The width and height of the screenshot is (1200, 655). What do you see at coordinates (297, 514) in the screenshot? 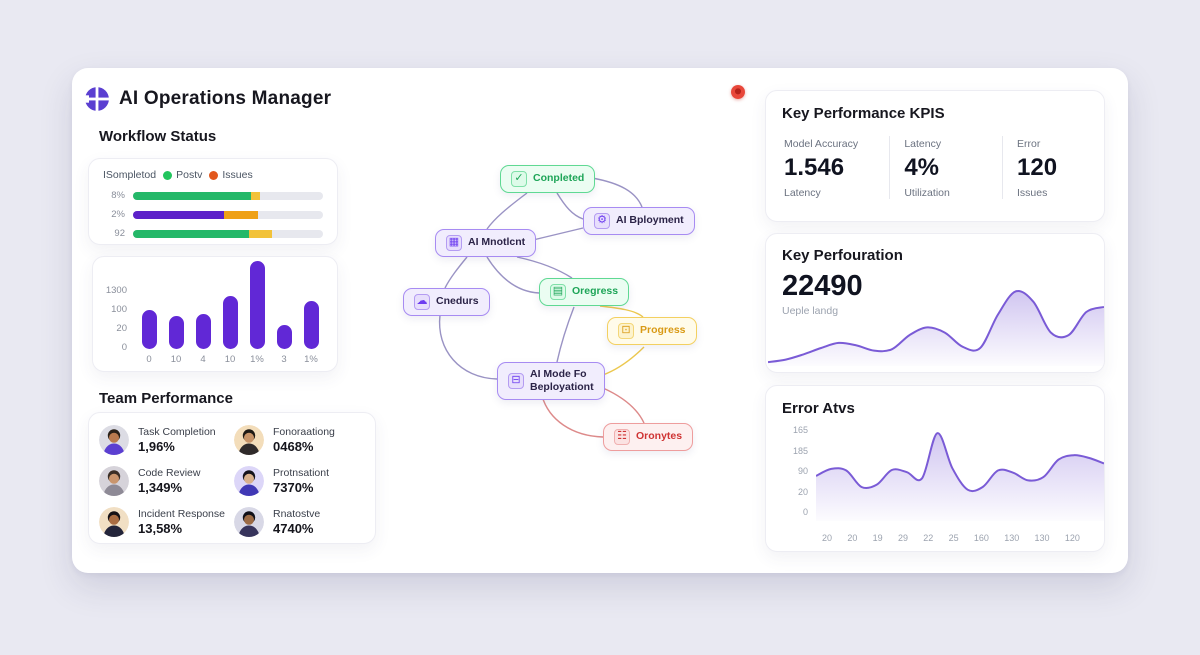
I see `member-metric-name: Rnatostve` at bounding box center [297, 514].